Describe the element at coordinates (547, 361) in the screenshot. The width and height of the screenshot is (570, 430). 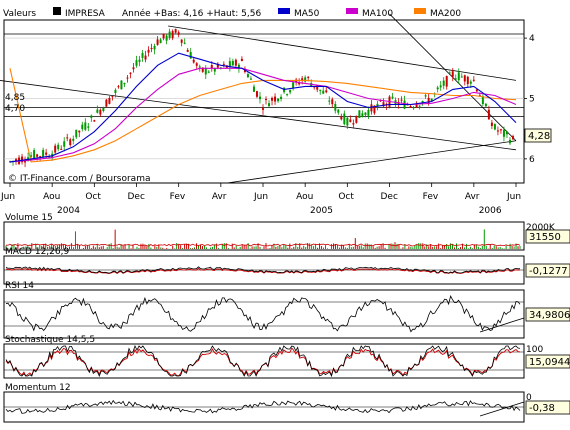
I see `stochastic-value-box` at that location.